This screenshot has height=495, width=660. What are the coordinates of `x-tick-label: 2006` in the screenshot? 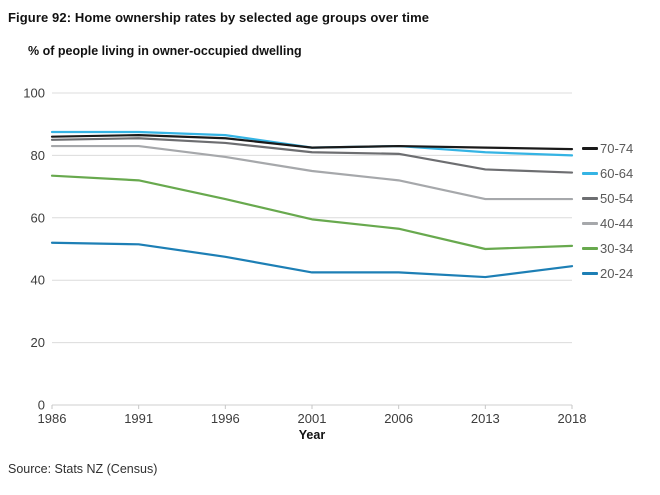 It's located at (398, 418).